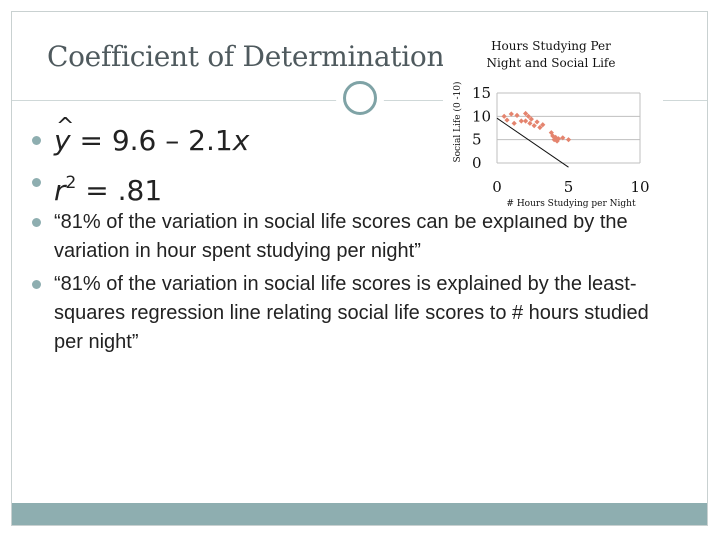 This screenshot has width=720, height=540. Describe the element at coordinates (360, 98) in the screenshot. I see `circle-ornament` at that location.